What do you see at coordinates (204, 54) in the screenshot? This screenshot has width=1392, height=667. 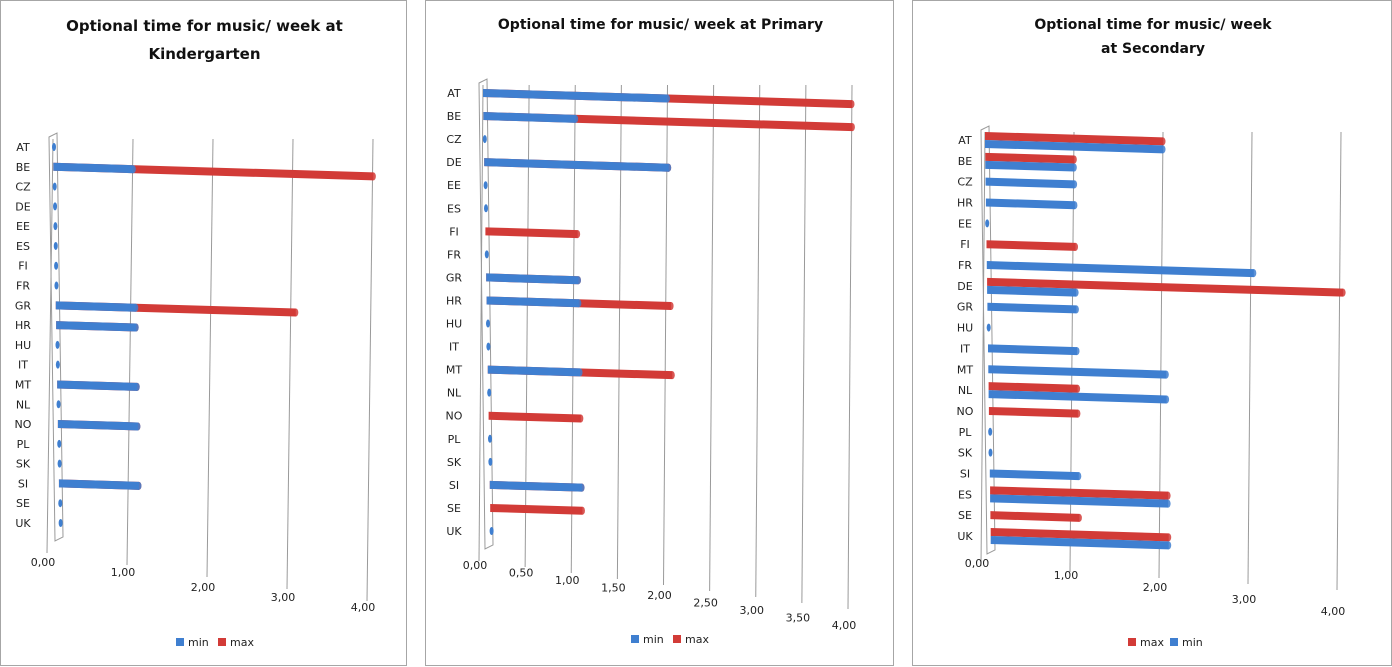 I see `chart-title: Kindergarten` at bounding box center [204, 54].